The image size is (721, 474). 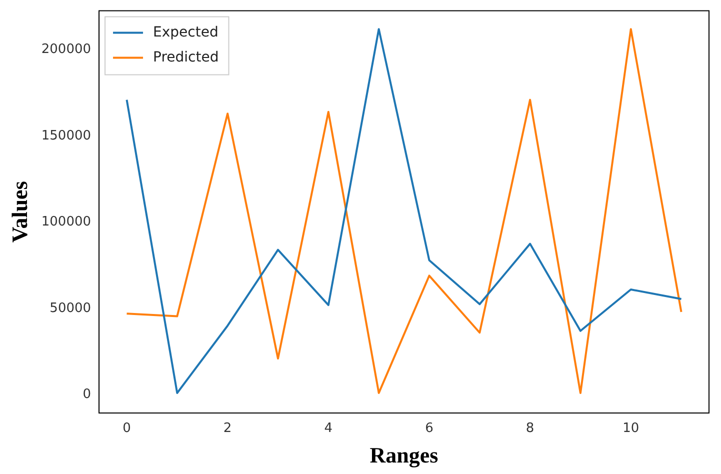 I want to click on y-tick-label: 50000, so click(x=71, y=308).